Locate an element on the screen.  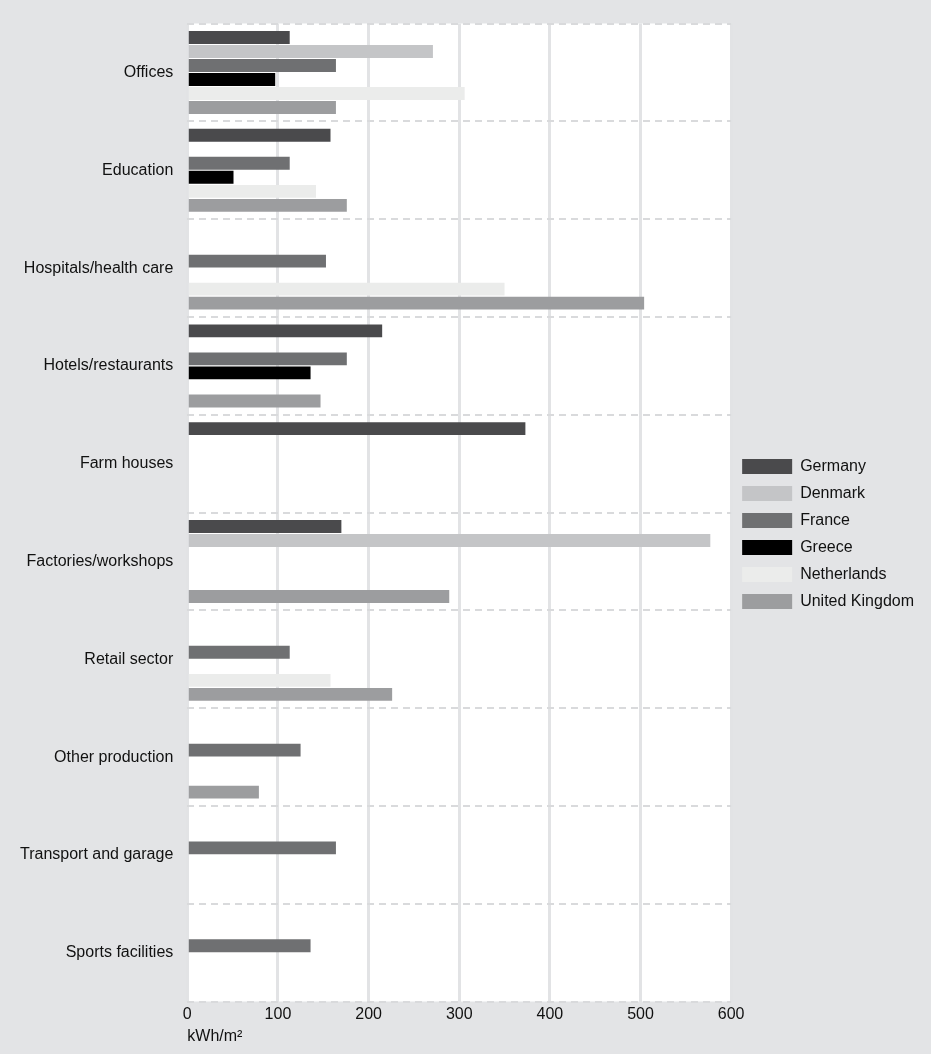
y-tick-label: Farm houses is located at coordinates (126, 463).